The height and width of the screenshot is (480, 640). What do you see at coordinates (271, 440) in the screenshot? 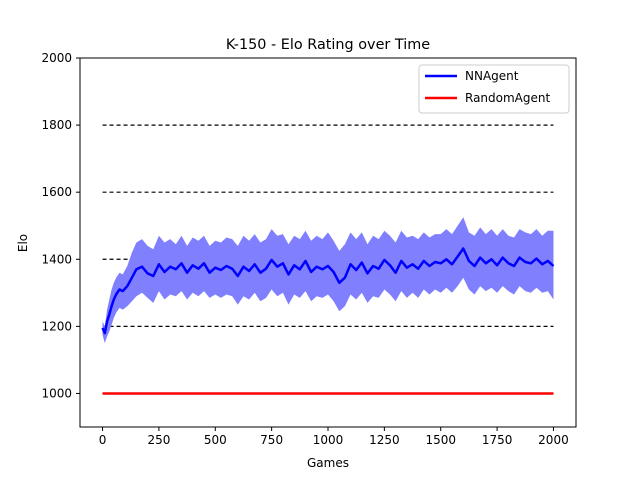
I see `x-tick-label: 750` at bounding box center [271, 440].